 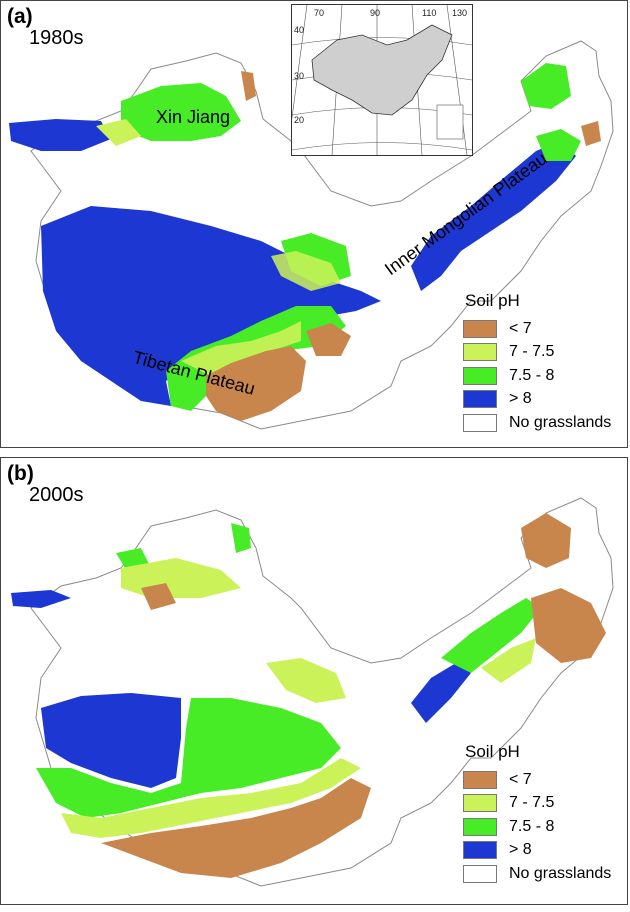 What do you see at coordinates (256, 383) in the screenshot?
I see `region-lt7-southeast-tibet` at bounding box center [256, 383].